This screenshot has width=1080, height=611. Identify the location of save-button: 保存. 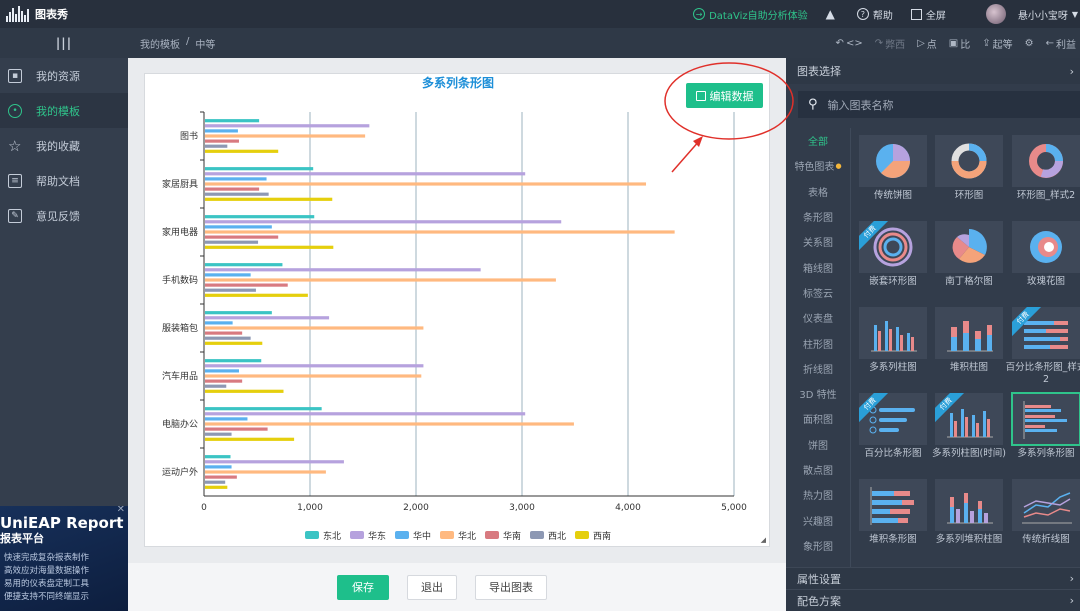
(363, 587).